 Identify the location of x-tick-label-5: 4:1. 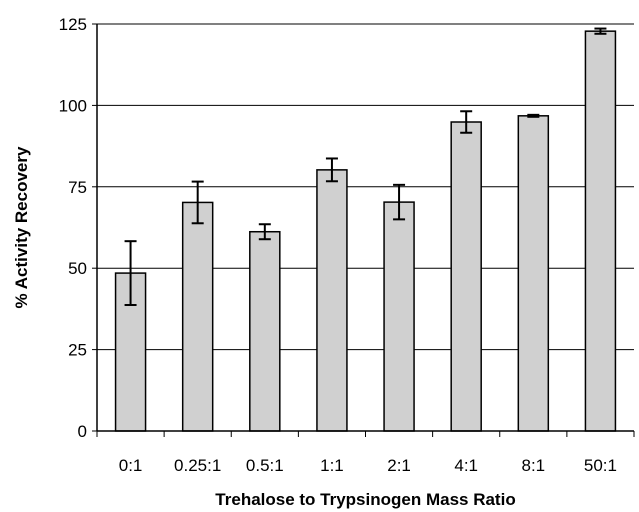
(466, 465).